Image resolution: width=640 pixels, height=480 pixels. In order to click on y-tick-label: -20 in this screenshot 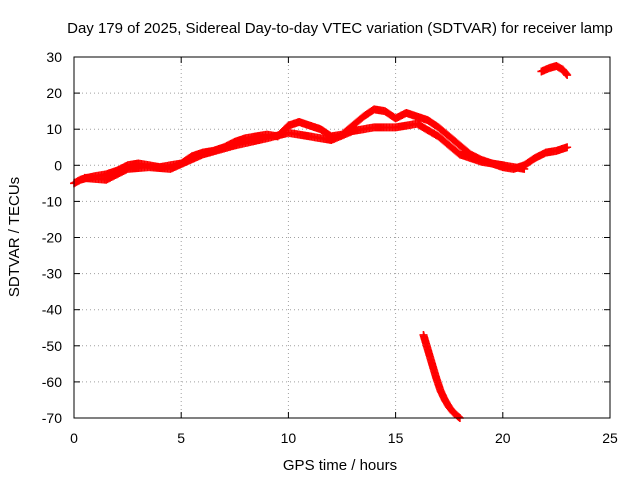, I will do `click(52, 238)`.